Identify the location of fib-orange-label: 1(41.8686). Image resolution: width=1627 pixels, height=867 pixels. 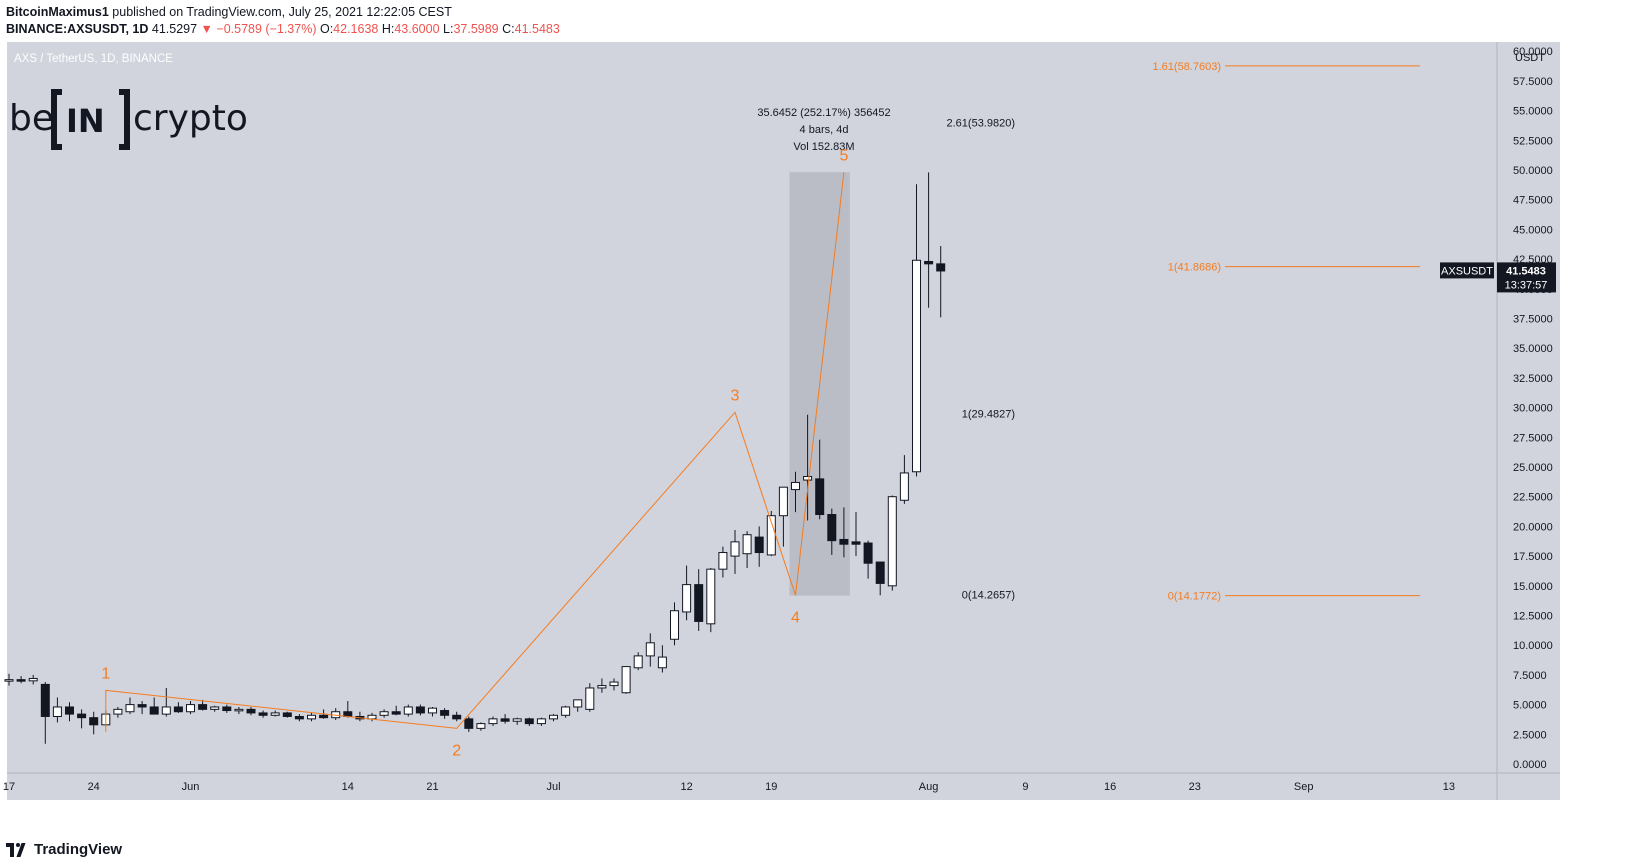
(1194, 268).